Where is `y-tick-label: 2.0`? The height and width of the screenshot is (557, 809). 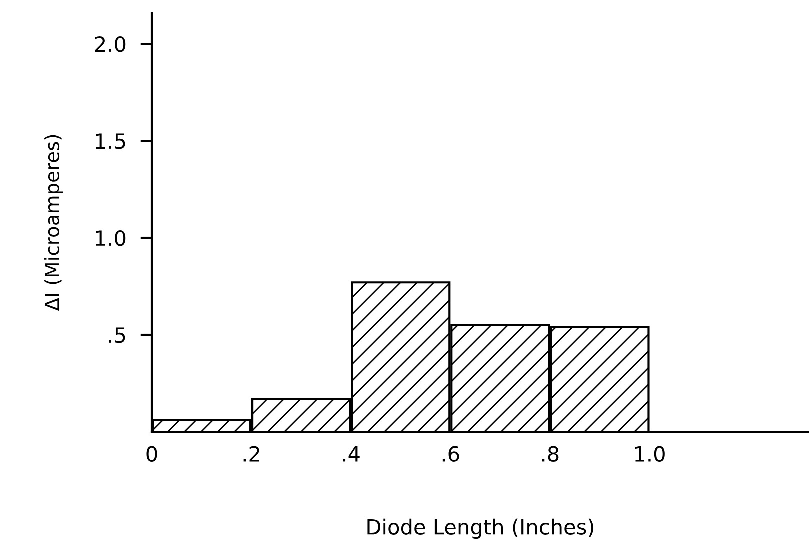
y-tick-label: 2.0 is located at coordinates (110, 44).